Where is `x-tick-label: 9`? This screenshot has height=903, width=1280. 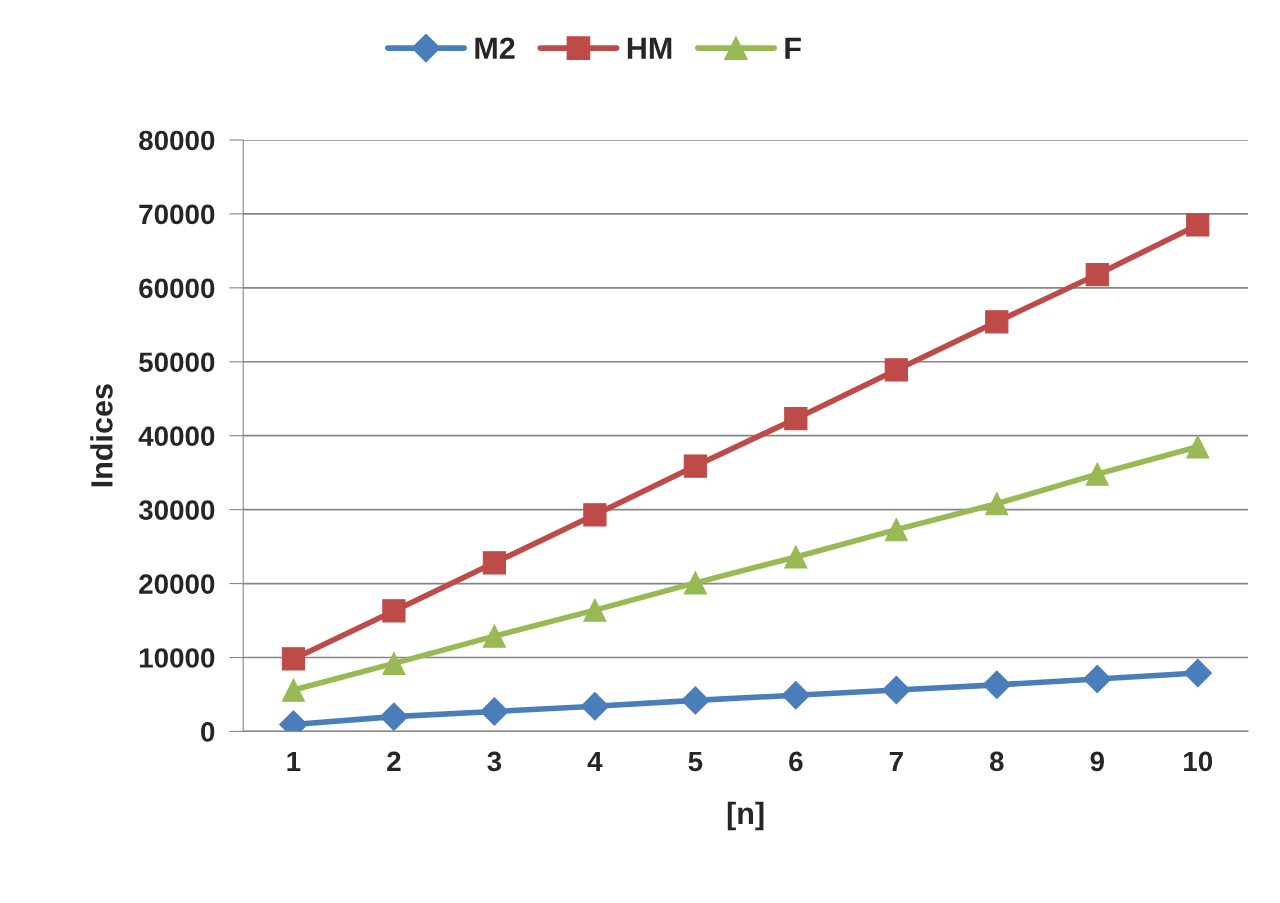 x-tick-label: 9 is located at coordinates (1097, 761).